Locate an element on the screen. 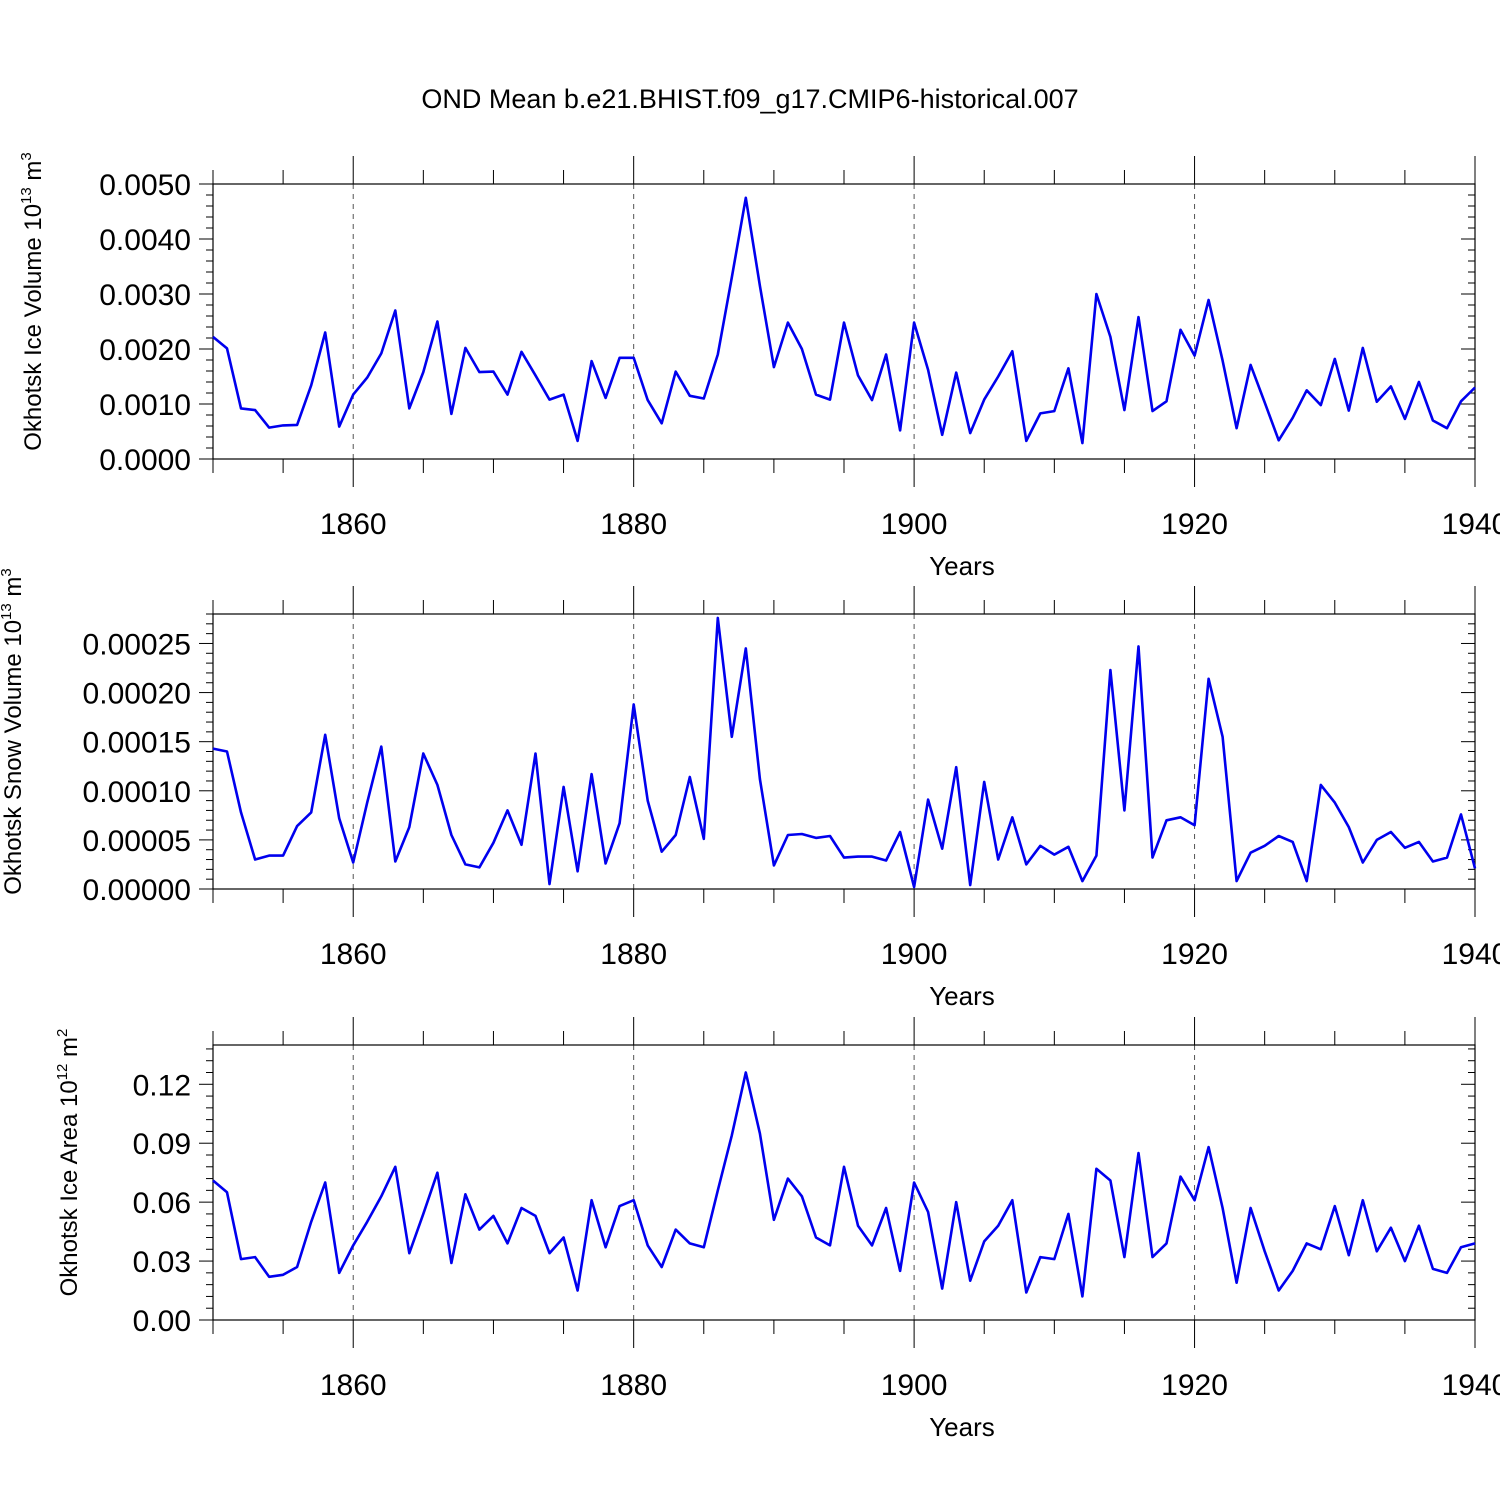  y-axis-label: Okhotsk Ice Area 1012 m2 is located at coordinates (68, 1163).